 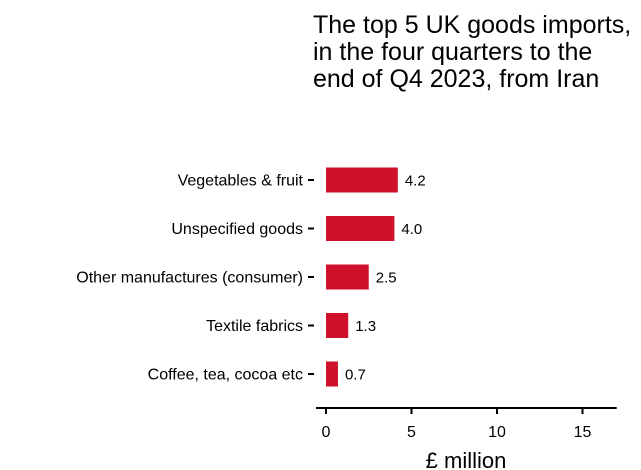 What do you see at coordinates (386, 278) in the screenshot?
I see `value-label-other-manufactures-consumer: 2.5` at bounding box center [386, 278].